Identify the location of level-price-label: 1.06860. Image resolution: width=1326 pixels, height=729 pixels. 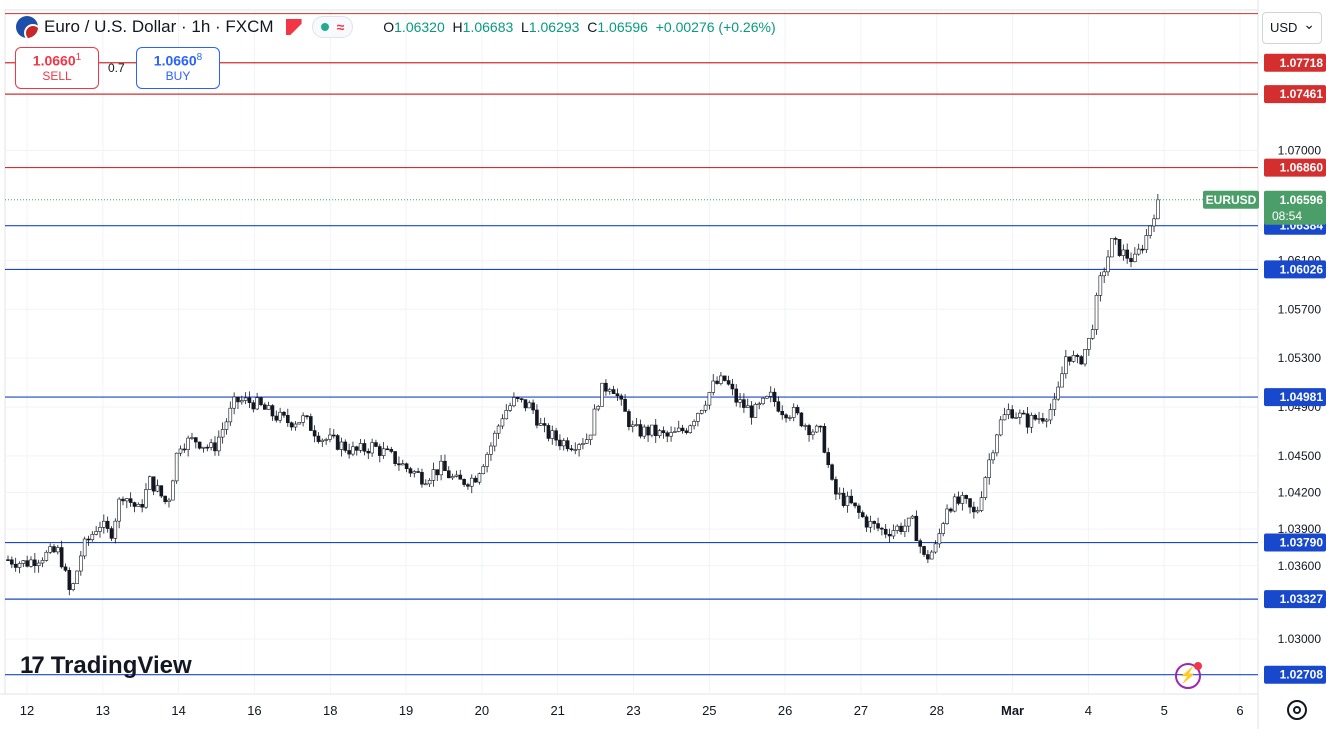
(1302, 168).